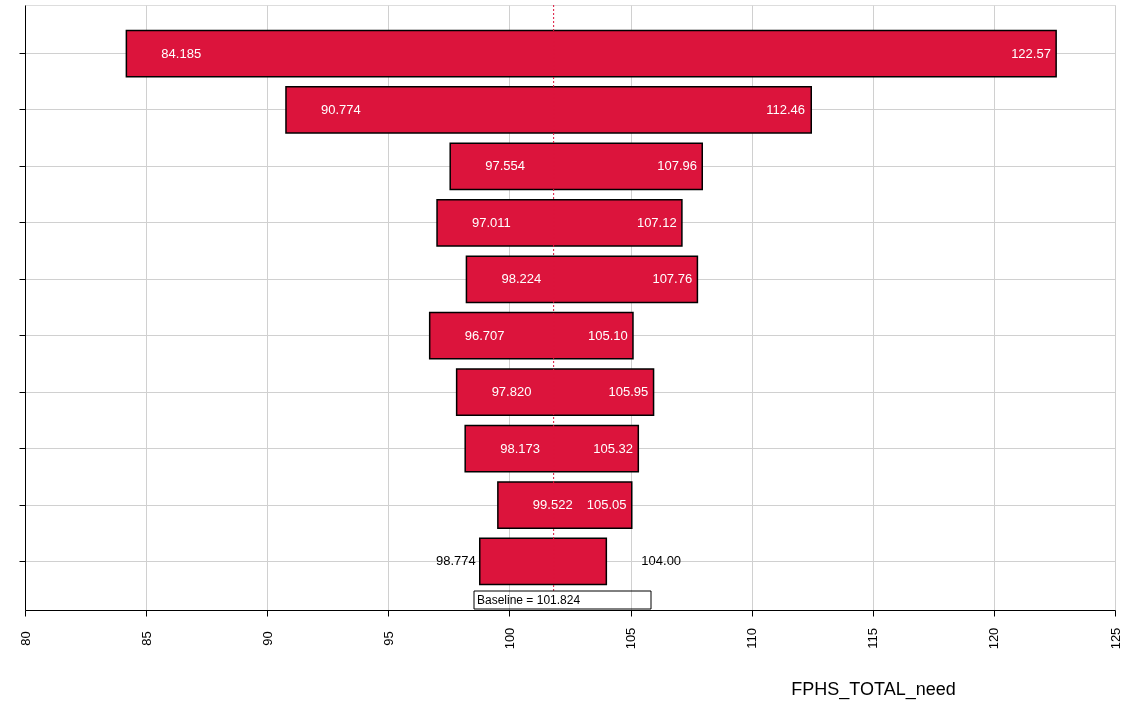  Describe the element at coordinates (786, 109) in the screenshot. I see `annotation: 112.46` at that location.